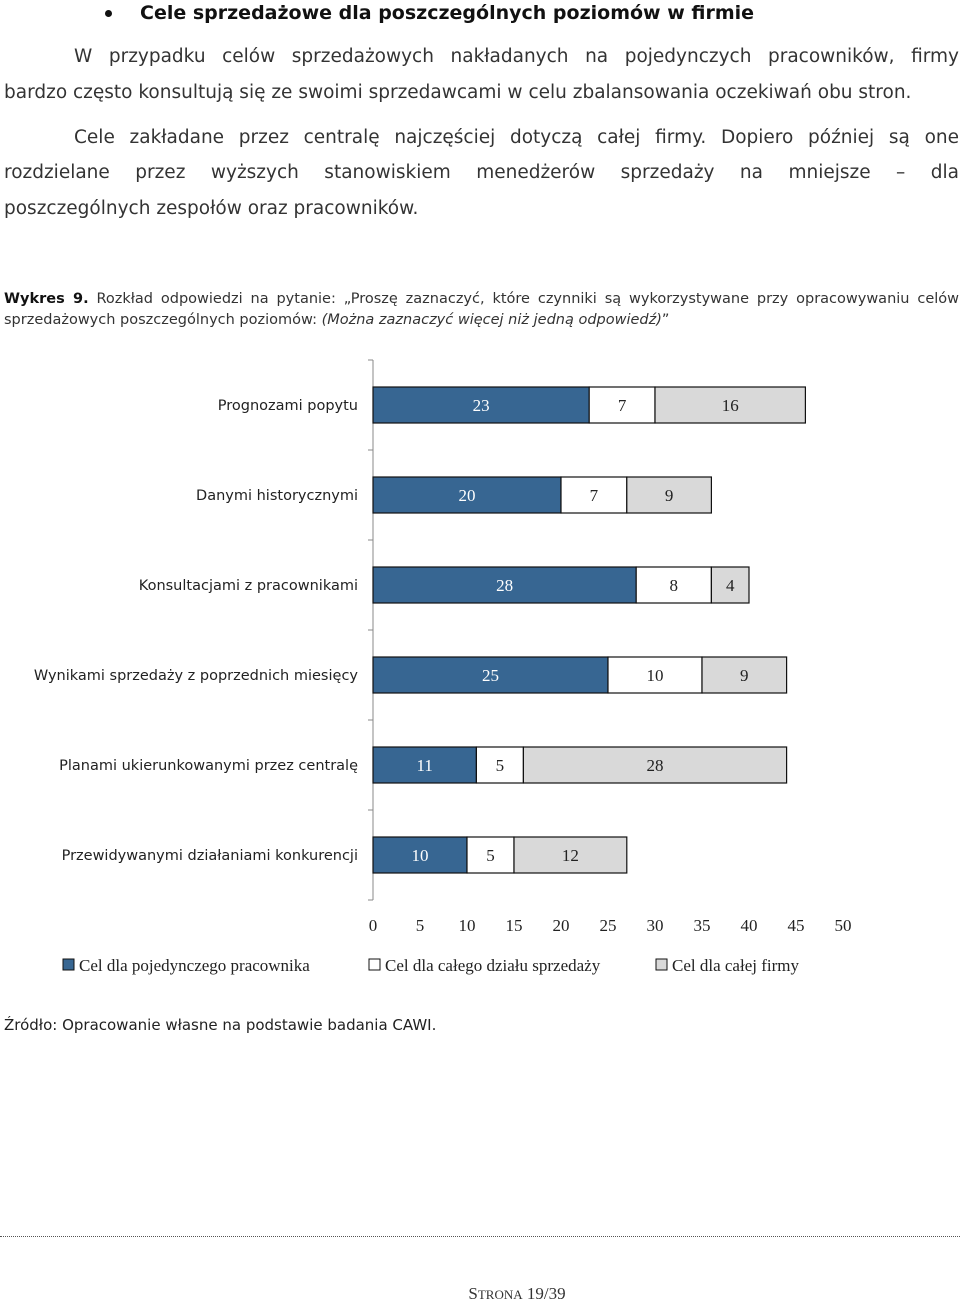  What do you see at coordinates (108, 13) in the screenshot?
I see `bullet-icon` at bounding box center [108, 13].